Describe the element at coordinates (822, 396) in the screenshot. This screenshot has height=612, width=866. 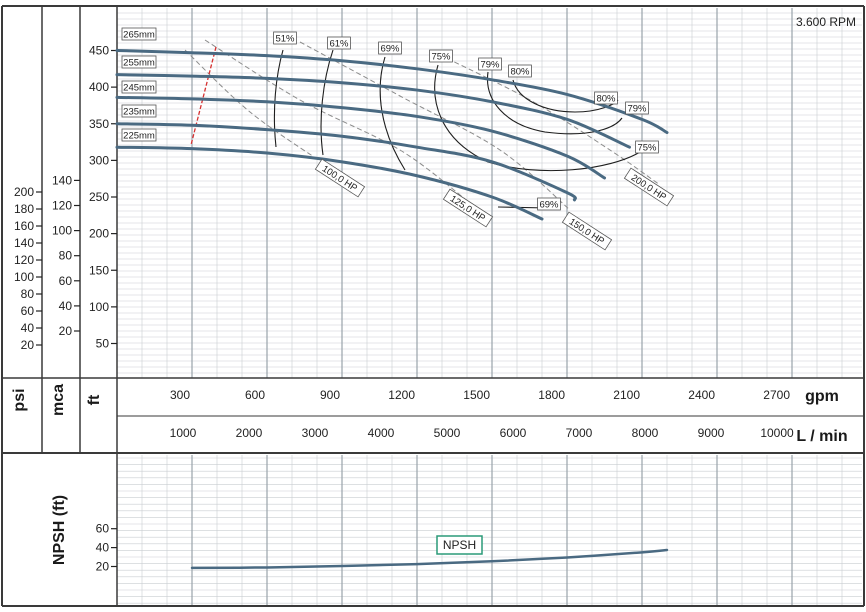
I see `gpm-axis-label: gpm` at that location.